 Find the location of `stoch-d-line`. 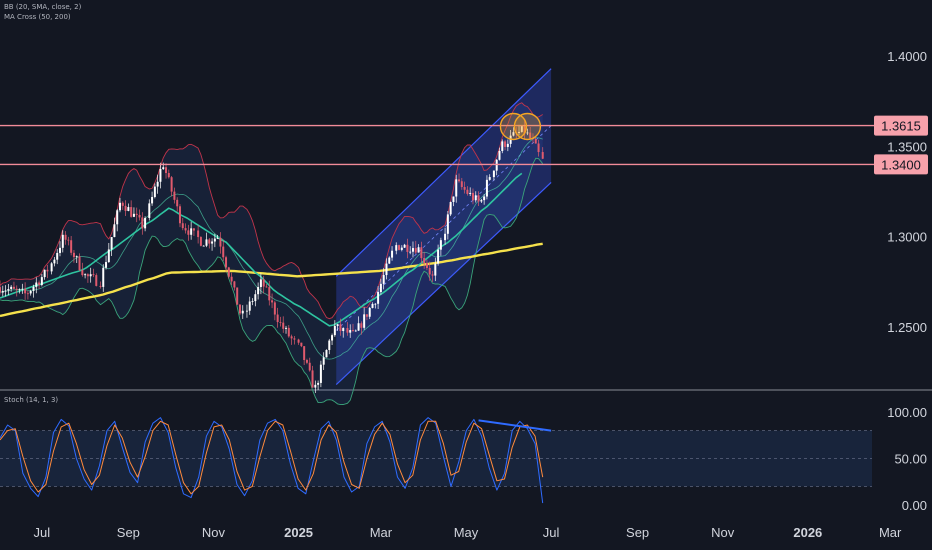

stoch-d-line is located at coordinates (272, 457).